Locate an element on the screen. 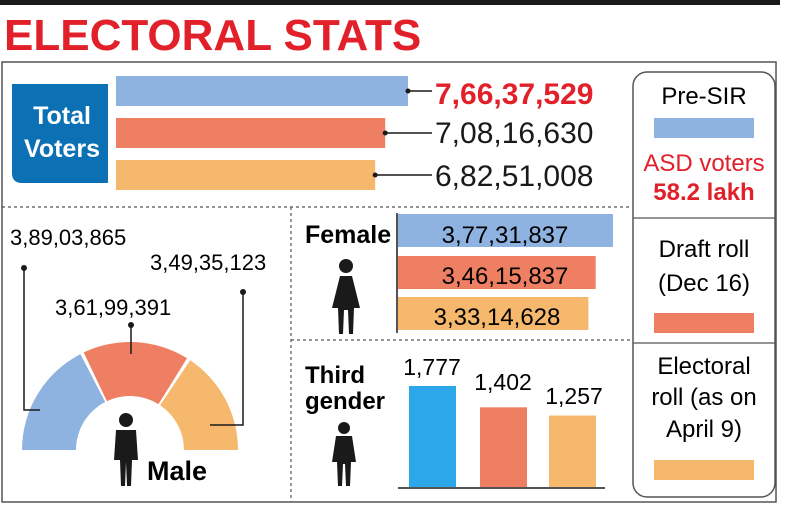 This screenshot has height=532, width=800. legend-final-line1: Electoral is located at coordinates (703, 366).